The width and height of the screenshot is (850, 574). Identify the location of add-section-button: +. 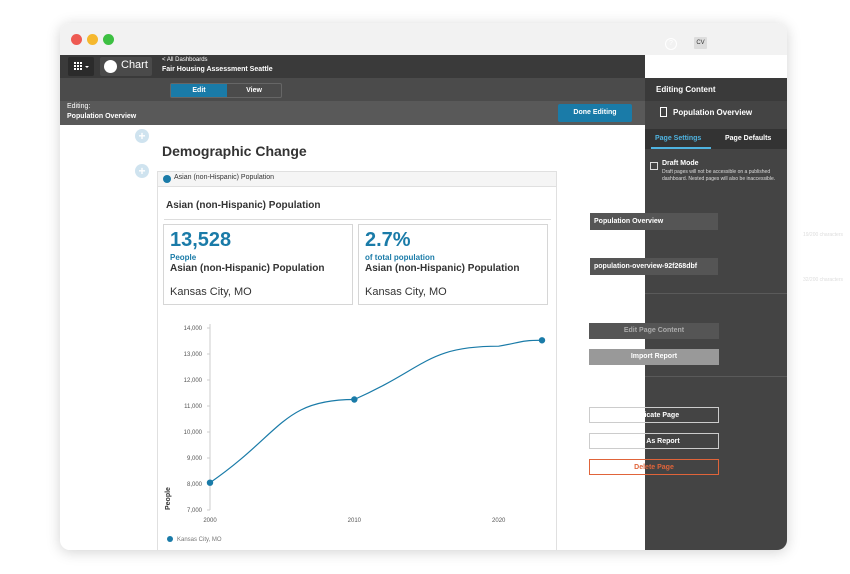
(142, 136).